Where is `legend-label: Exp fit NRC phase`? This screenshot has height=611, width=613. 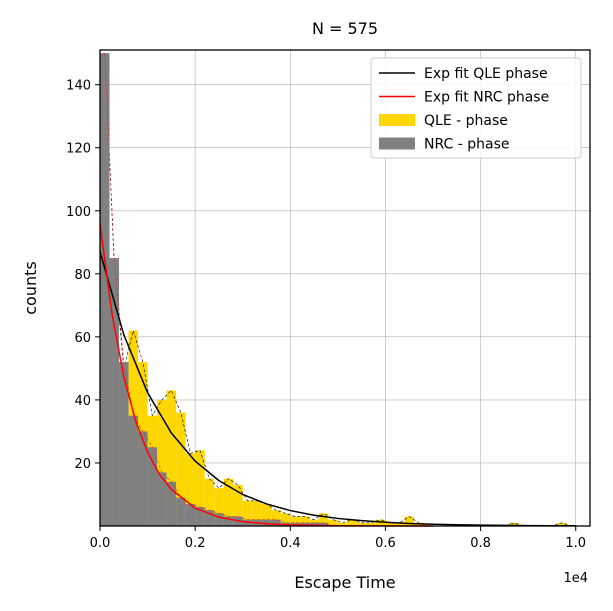 legend-label: Exp fit NRC phase is located at coordinates (486, 98).